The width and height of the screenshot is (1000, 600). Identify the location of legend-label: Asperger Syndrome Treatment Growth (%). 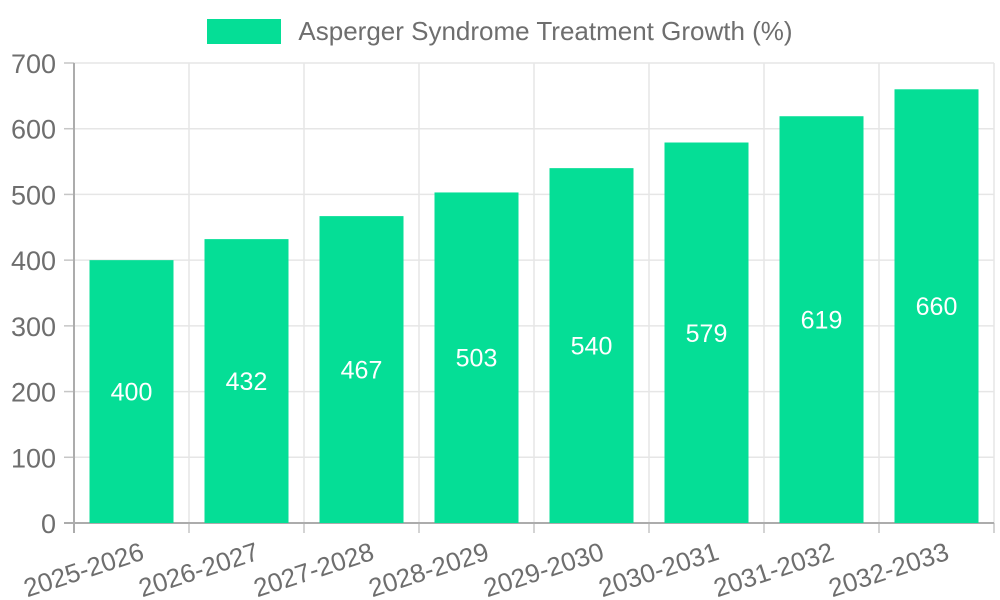
(545, 31).